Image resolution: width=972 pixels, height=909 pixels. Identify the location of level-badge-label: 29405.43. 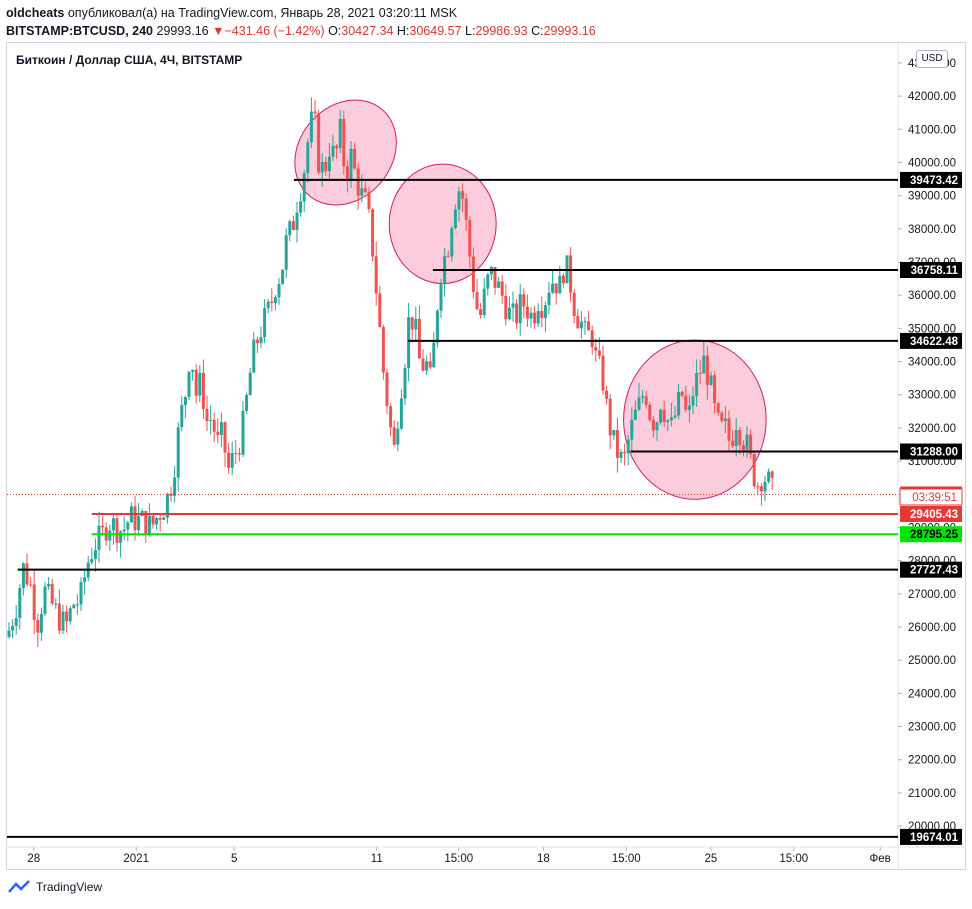
(934, 515).